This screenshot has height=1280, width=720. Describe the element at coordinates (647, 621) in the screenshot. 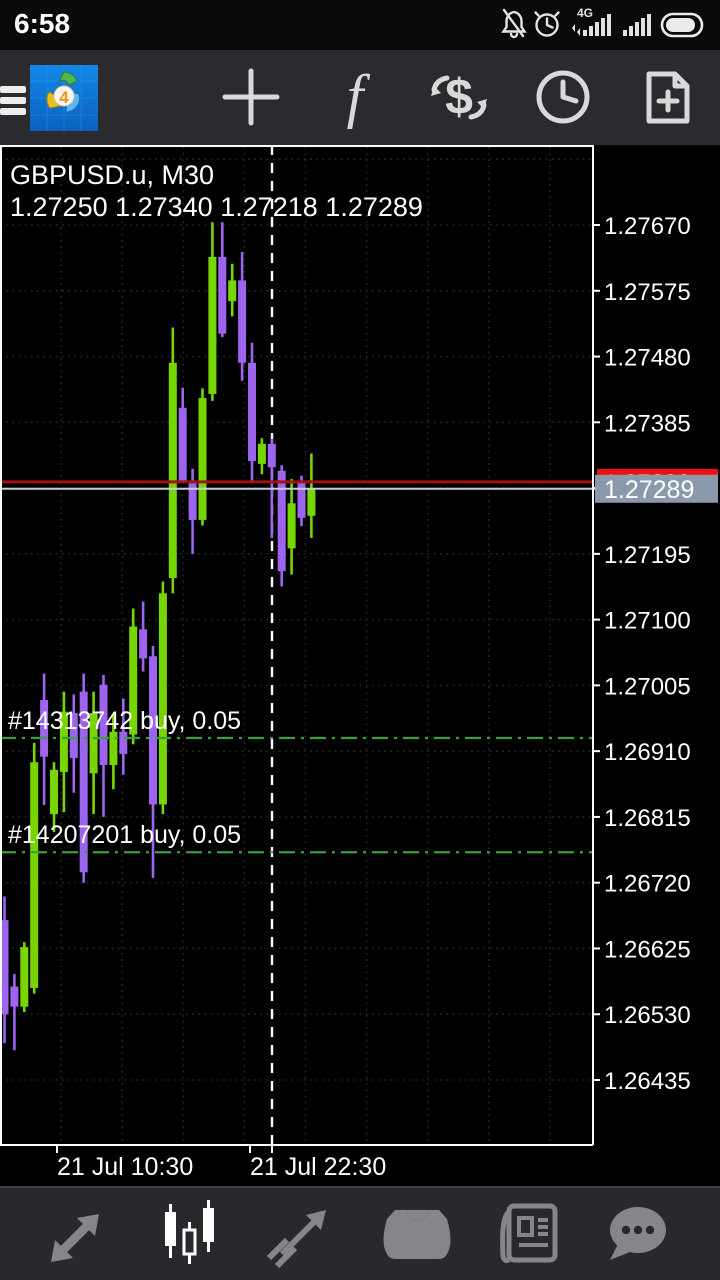

I see `y-axis-label: 1.27100` at that location.